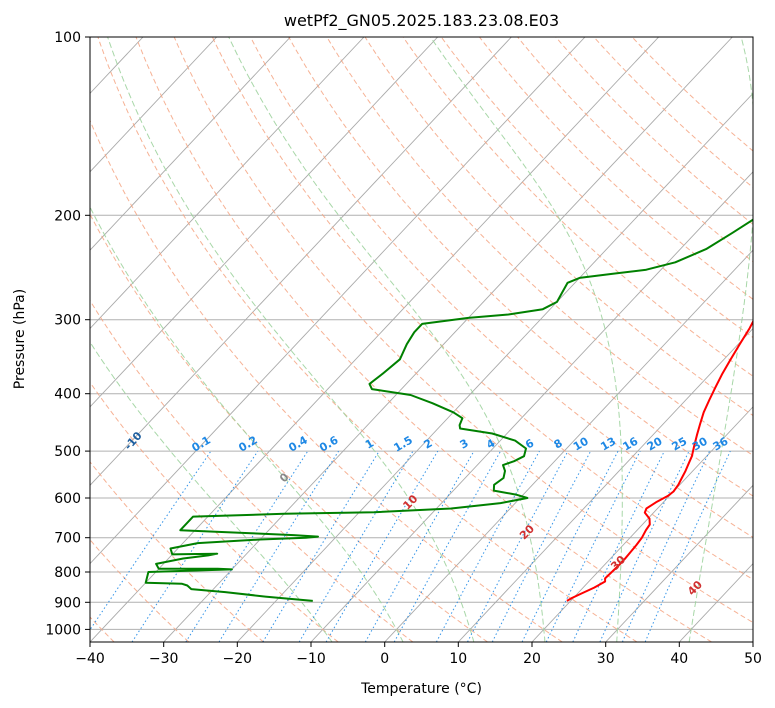  Describe the element at coordinates (67, 216) in the screenshot. I see `y-tick-label: 200` at that location.